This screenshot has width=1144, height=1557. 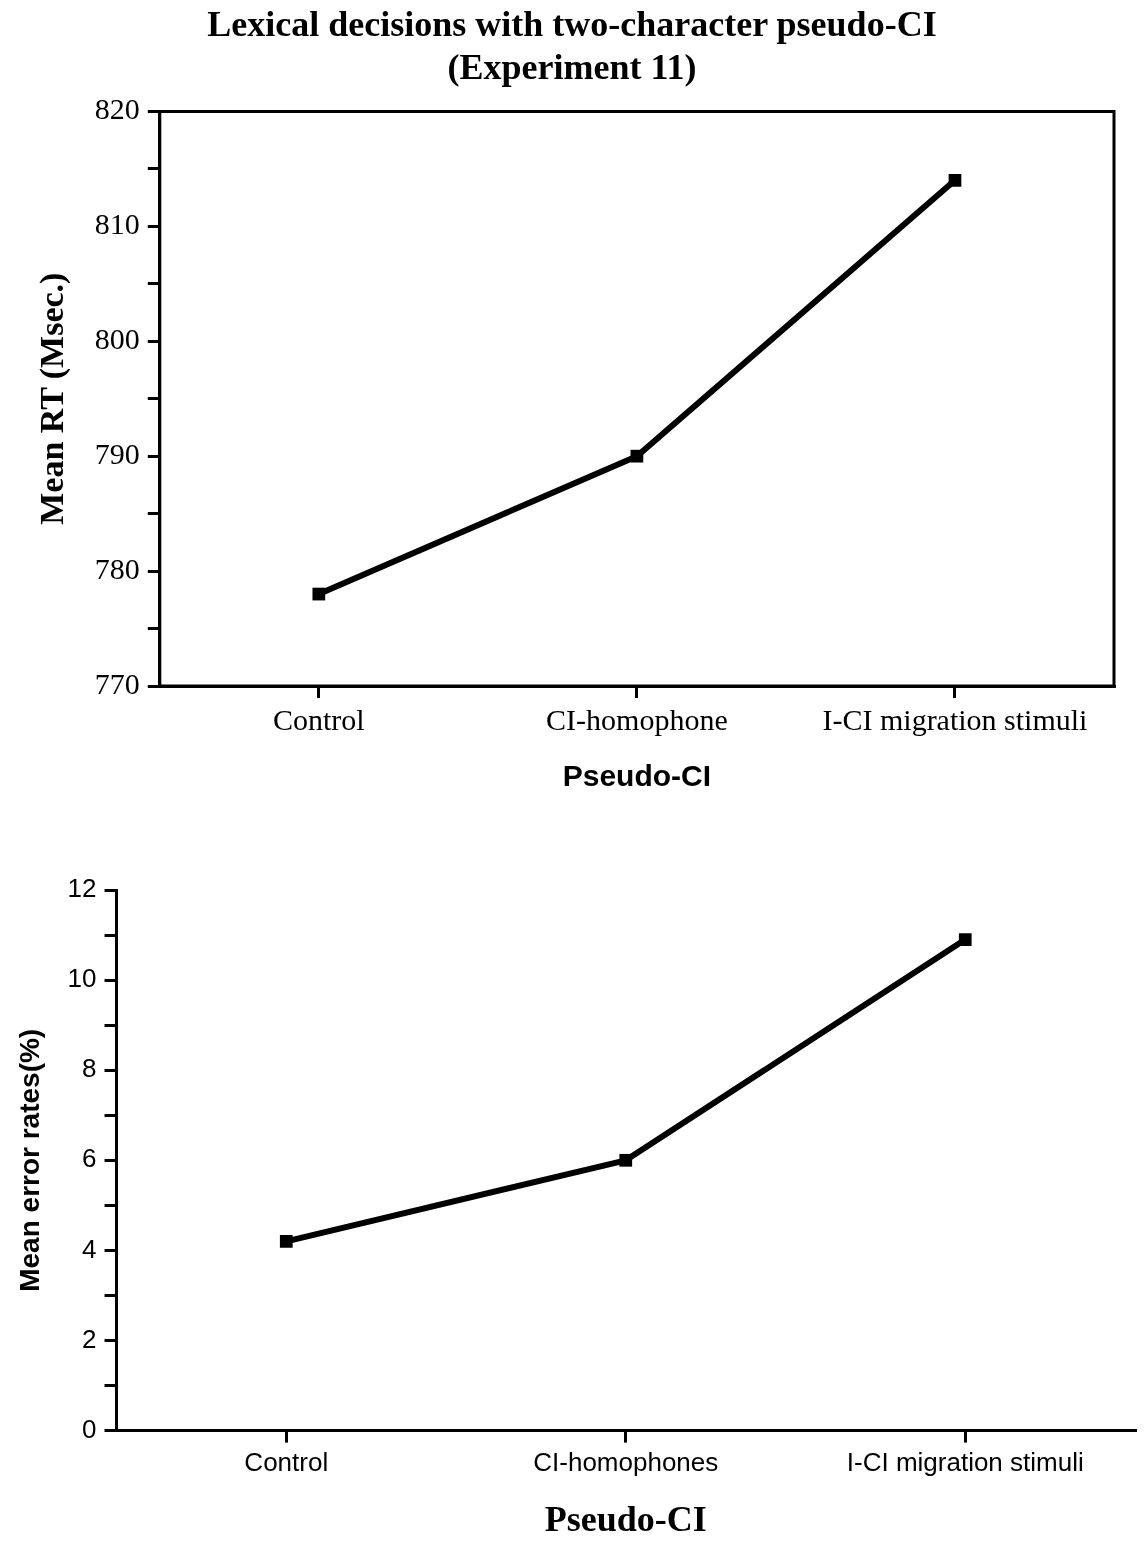 What do you see at coordinates (637, 719) in the screenshot?
I see `x-tick-label: CI-homophone` at bounding box center [637, 719].